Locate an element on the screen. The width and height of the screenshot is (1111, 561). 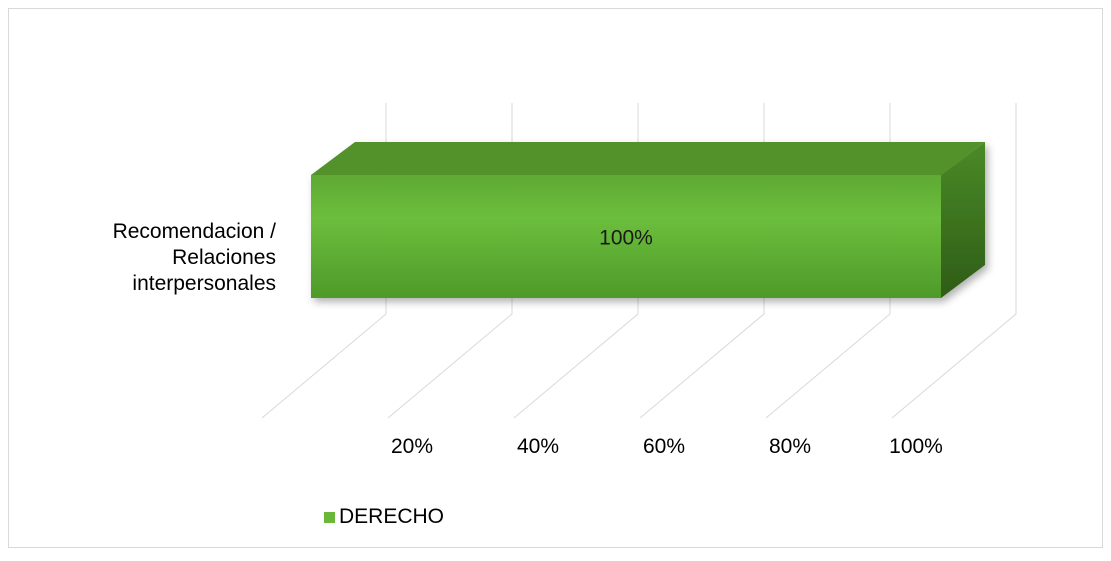
data-label: 100% is located at coordinates (626, 238).